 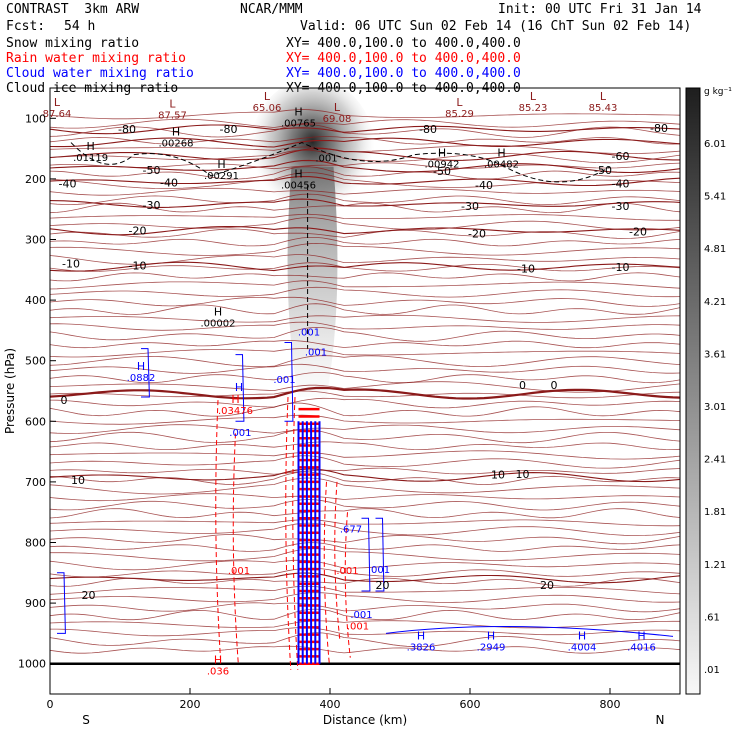 I want to click on x-tick-label: 0, so click(x=50, y=704).